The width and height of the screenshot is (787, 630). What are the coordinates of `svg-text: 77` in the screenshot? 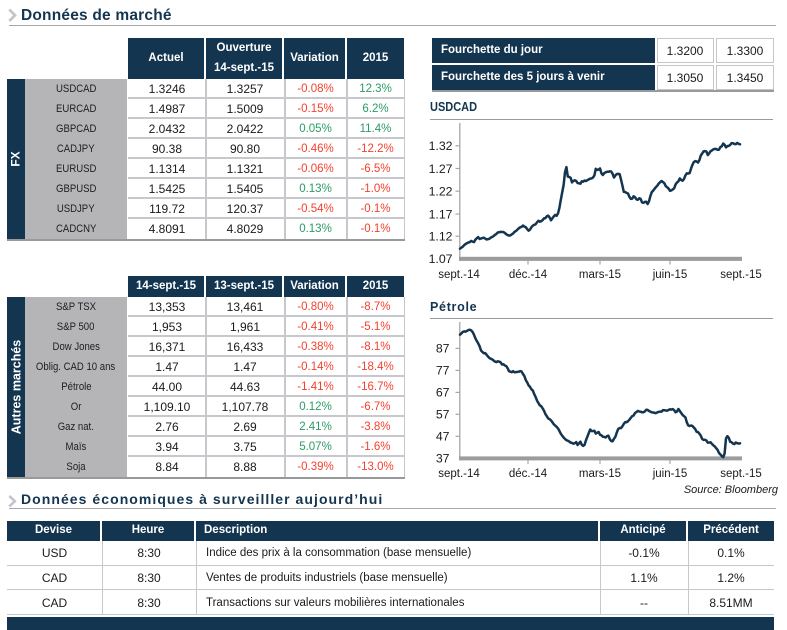 It's located at (443, 371).